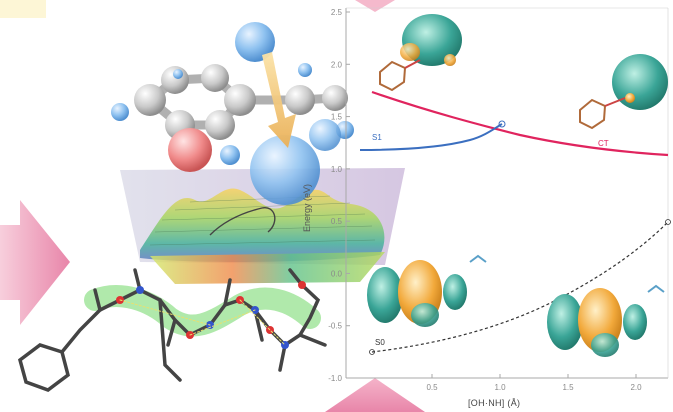  Describe the element at coordinates (431, 137) in the screenshot. I see `middle-curve` at that location.